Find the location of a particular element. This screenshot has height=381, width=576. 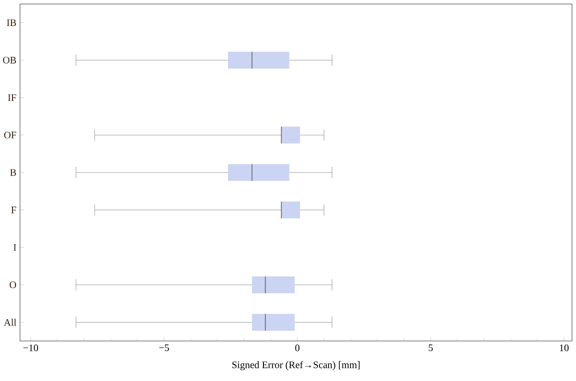

y-tick-label: I is located at coordinates (15, 247).